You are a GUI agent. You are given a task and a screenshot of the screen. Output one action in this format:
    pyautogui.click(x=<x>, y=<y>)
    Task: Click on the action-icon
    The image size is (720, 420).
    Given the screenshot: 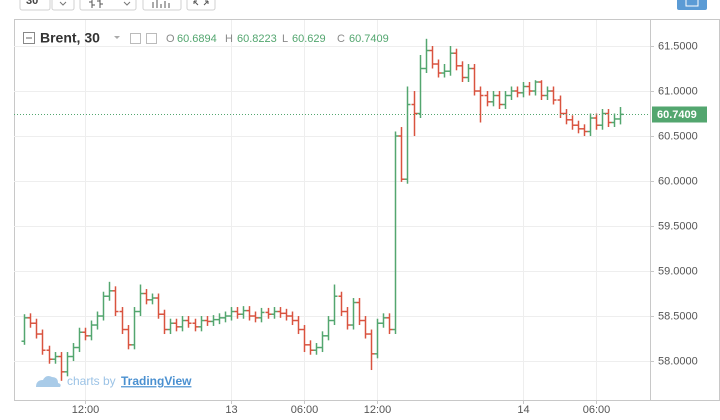 What is the action you would take?
    pyautogui.click(x=692, y=3)
    